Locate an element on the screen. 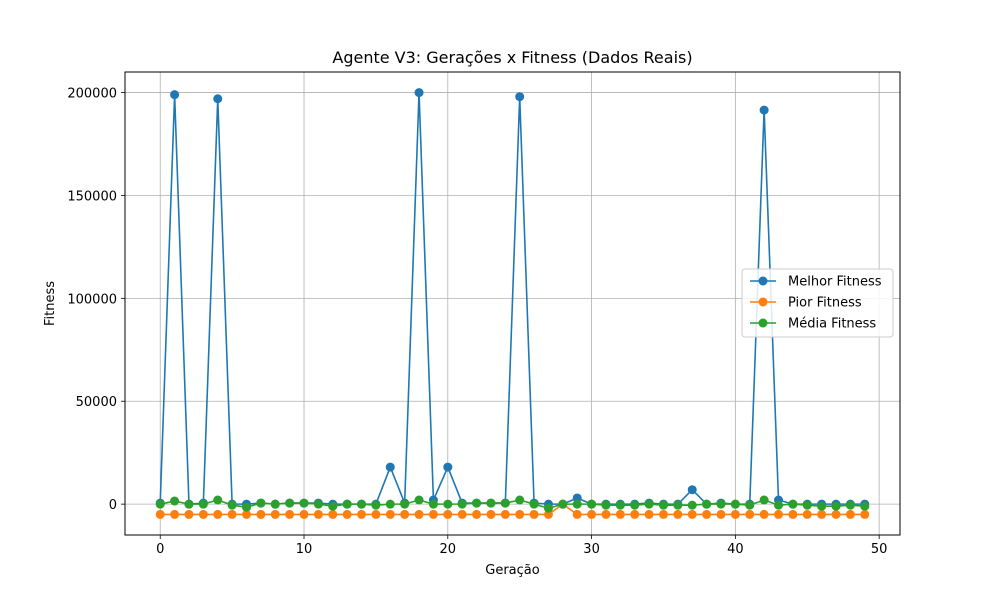 Image resolution: width=1000 pixels, height=600 pixels. x-tick-label: 50 is located at coordinates (879, 549).